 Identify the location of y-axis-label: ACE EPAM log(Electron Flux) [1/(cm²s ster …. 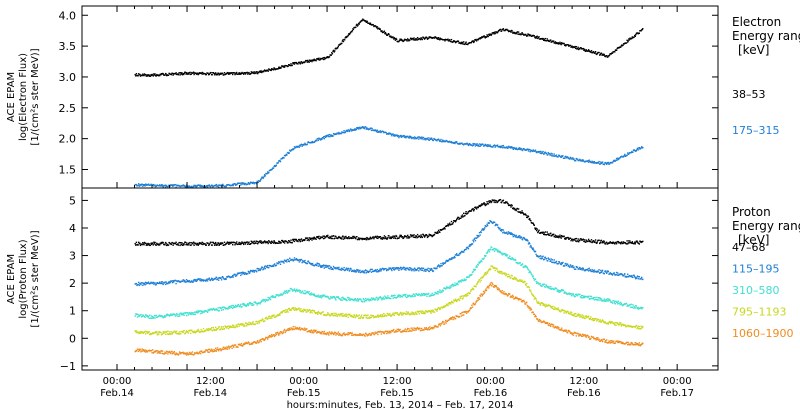
(23, 96).